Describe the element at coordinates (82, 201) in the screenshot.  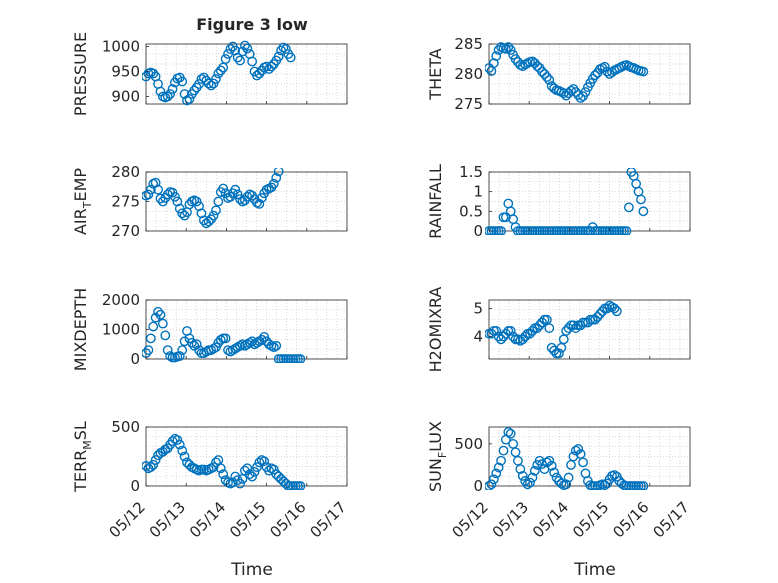
I see `y-axis-label: AIRTEMP` at that location.